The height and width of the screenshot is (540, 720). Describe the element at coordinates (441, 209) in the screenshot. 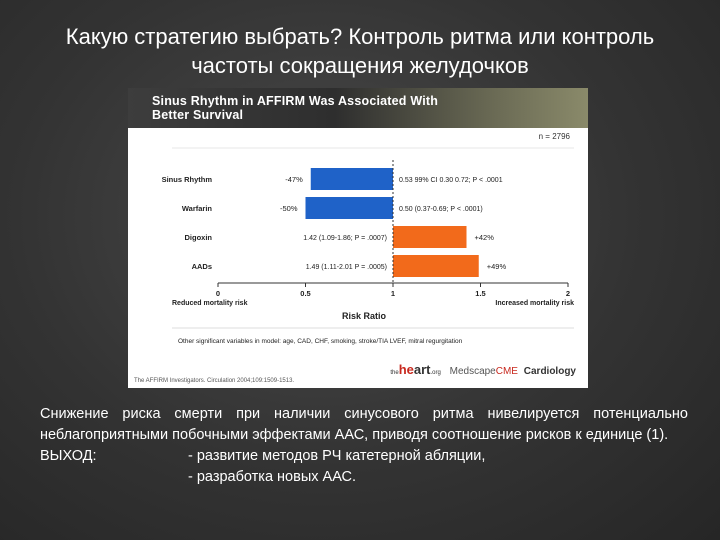

I see `ci-label-1: 0.50 (0.37-0.69; P < .0001)` at that location.